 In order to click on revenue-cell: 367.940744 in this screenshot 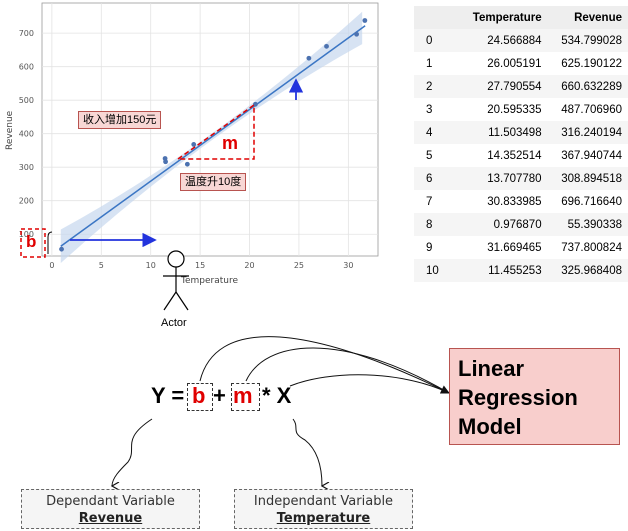, I will do `click(591, 155)`.